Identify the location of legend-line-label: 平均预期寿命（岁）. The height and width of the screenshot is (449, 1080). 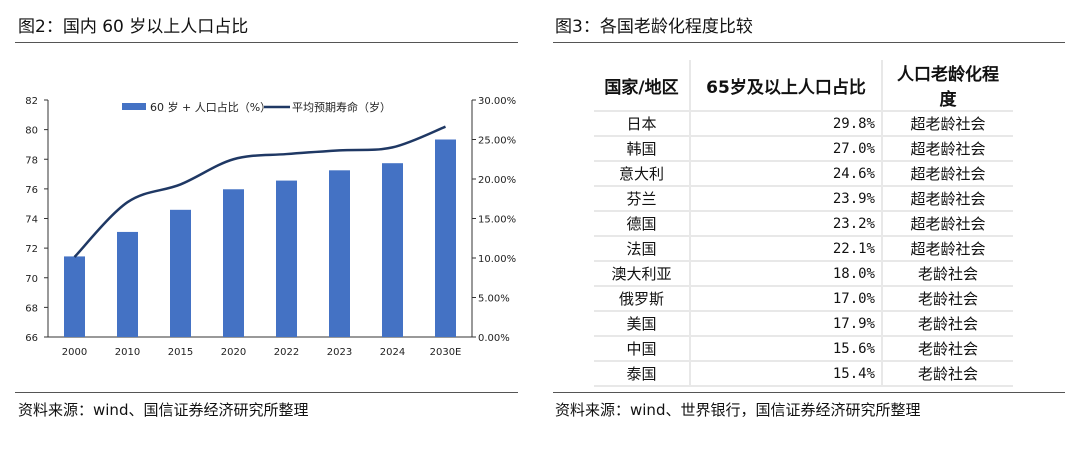
(341, 107).